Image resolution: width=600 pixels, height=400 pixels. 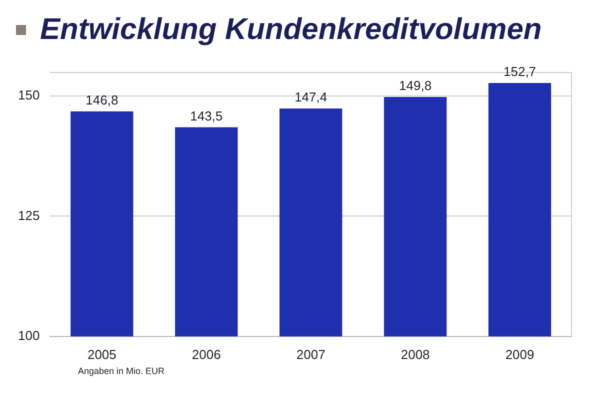 What do you see at coordinates (311, 354) in the screenshot?
I see `x-tick-label: 2007` at bounding box center [311, 354].